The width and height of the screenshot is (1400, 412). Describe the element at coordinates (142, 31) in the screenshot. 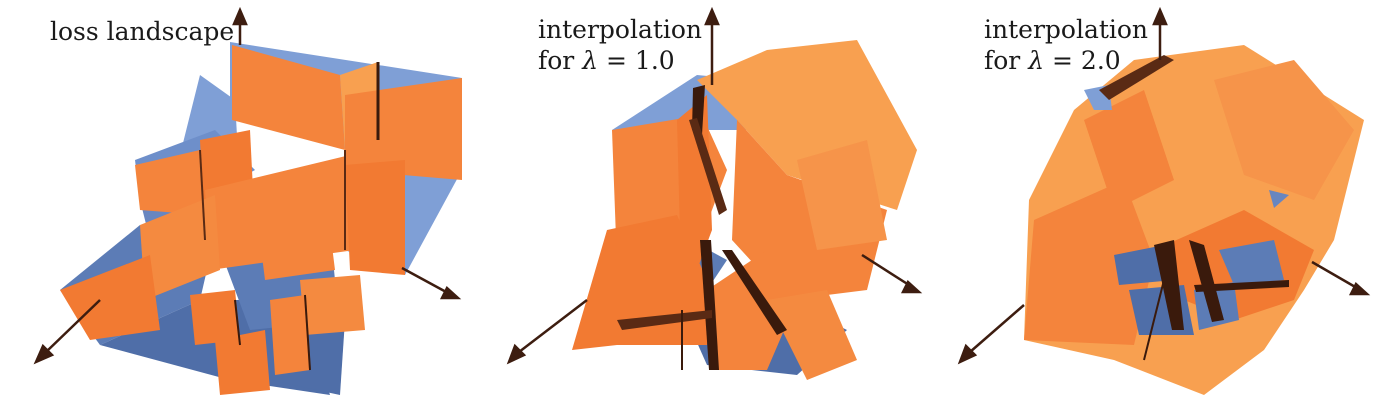

I see `panel-title-loss-landscape: loss landscape` at that location.